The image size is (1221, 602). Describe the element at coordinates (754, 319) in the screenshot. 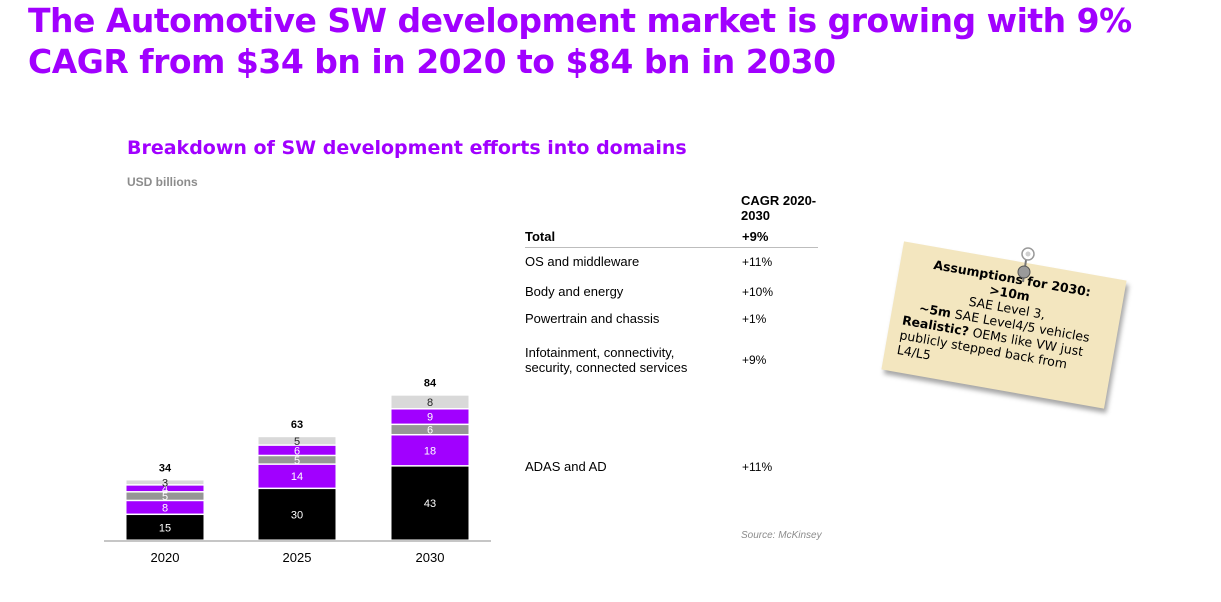

I see `cagr-powertrain-value: +1%` at that location.